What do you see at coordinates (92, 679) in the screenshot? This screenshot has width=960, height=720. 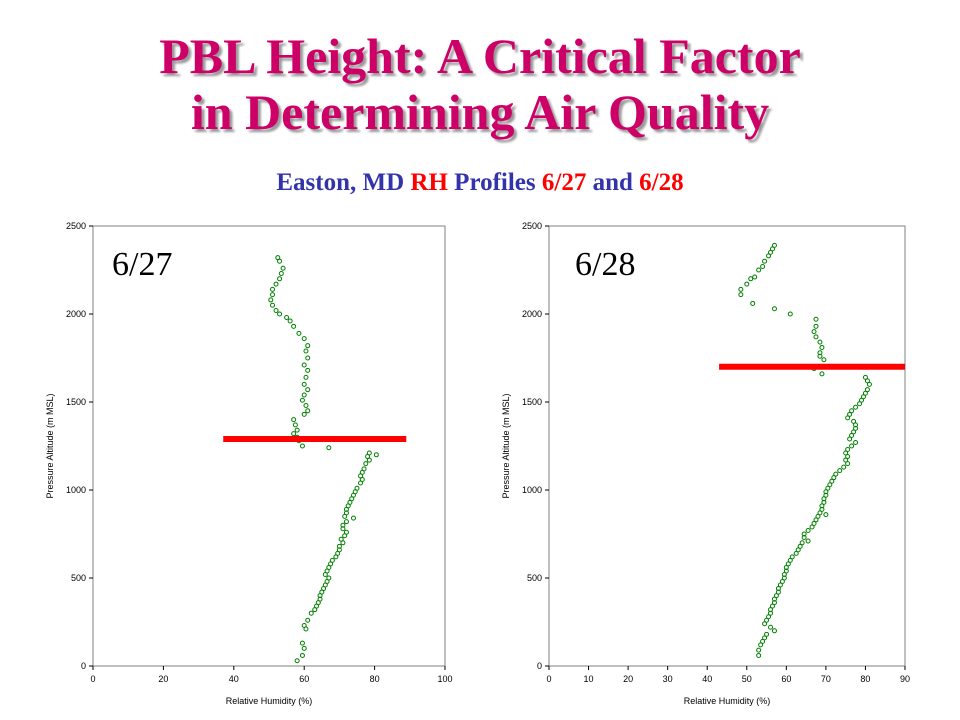 I see `x-tick-label: 0` at bounding box center [92, 679].